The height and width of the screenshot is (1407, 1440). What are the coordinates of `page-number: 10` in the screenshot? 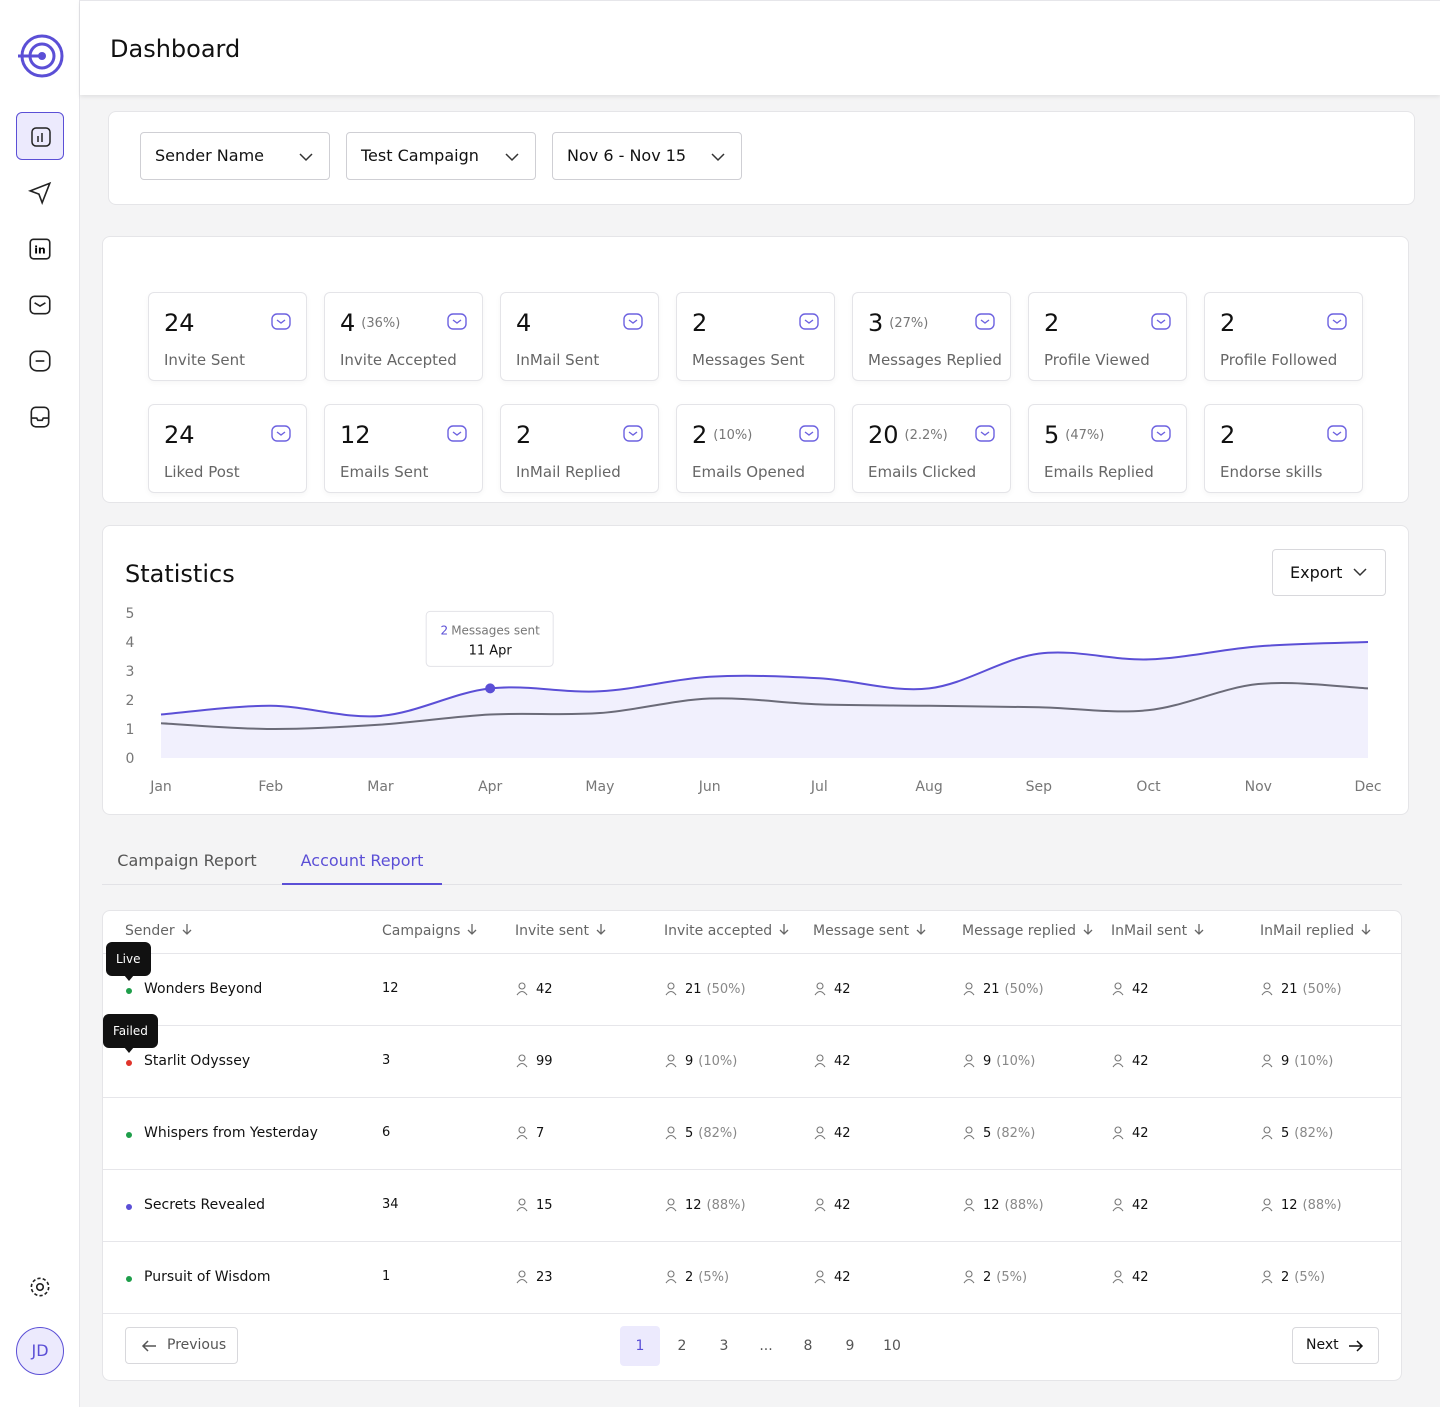 It's located at (892, 1346).